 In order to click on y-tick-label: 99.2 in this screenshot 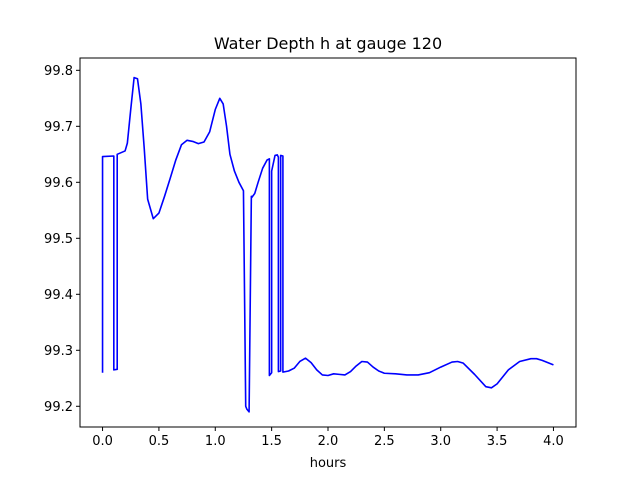, I will do `click(58, 407)`.